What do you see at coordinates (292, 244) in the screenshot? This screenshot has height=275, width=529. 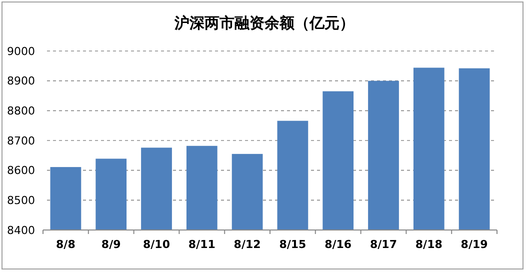 I see `x-tick-label: 8/15` at bounding box center [292, 244].